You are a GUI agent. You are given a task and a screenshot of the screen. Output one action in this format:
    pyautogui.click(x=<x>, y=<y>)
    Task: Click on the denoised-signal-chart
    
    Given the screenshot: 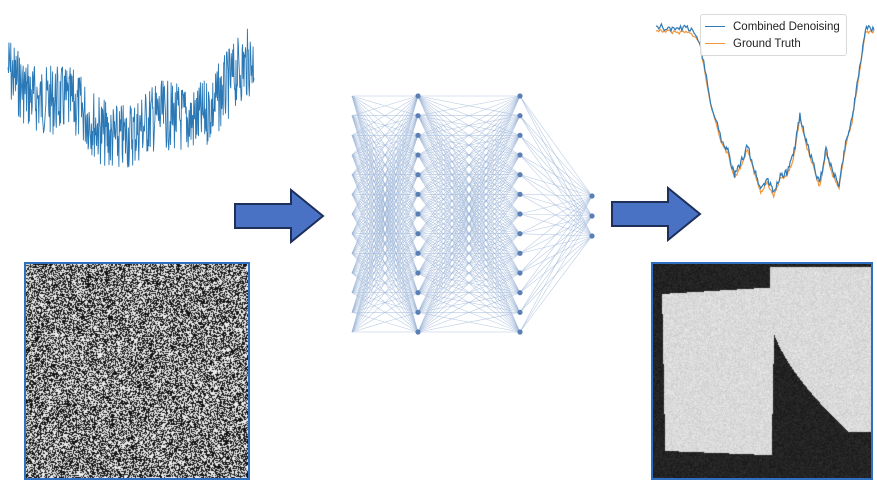 What is the action you would take?
    pyautogui.click(x=765, y=110)
    